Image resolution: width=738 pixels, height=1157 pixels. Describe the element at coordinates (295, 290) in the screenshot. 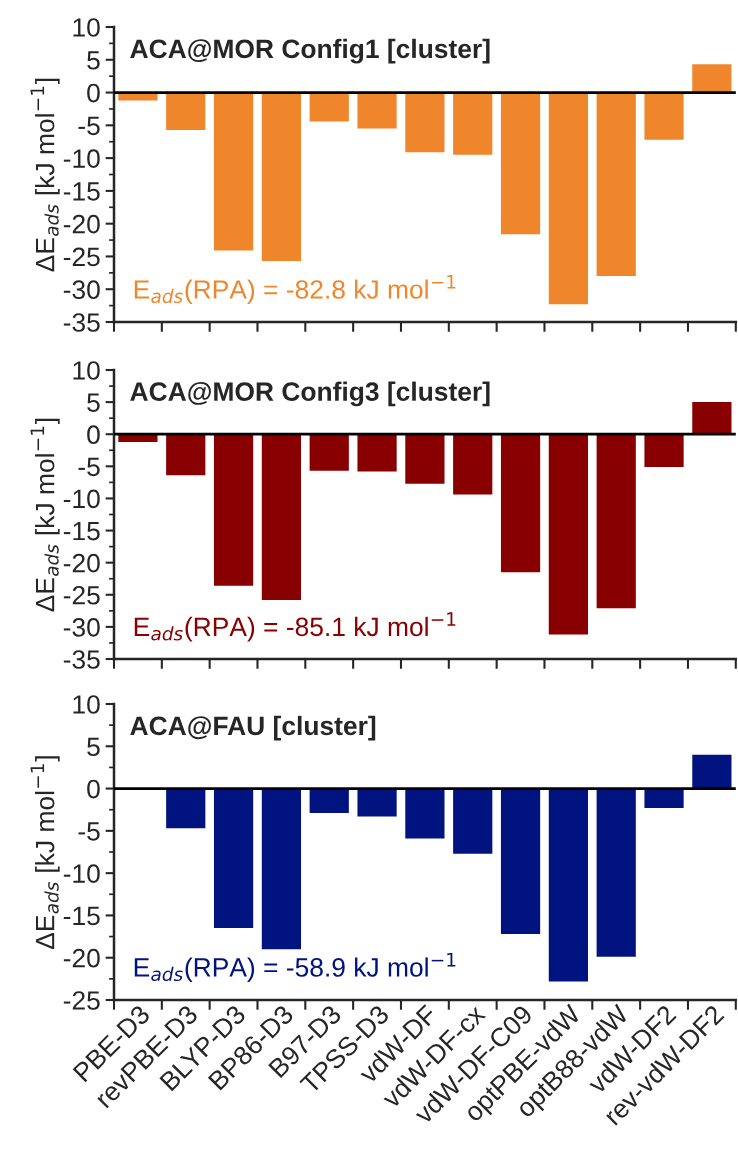

I see `annotation: E$_{ads}$(RPA) = -82.8 kJ mol$^{−1}$` at that location.